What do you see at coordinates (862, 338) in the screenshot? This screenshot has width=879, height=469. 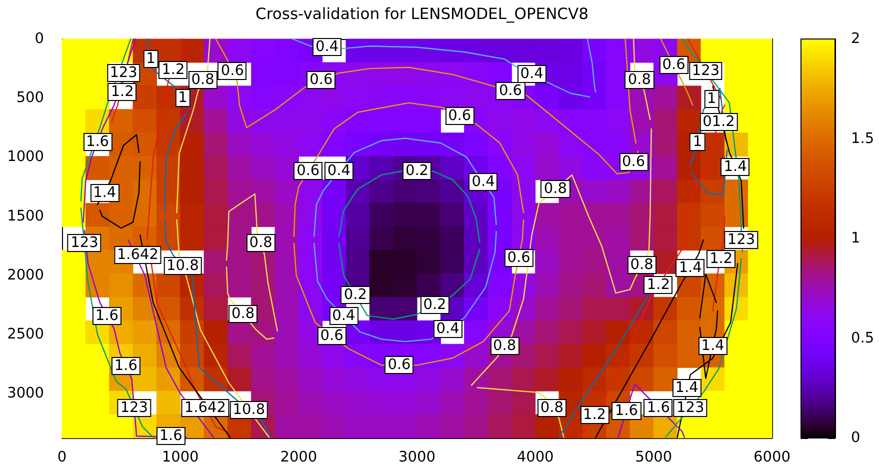 I see `color-bar-label: 0.5` at bounding box center [862, 338].